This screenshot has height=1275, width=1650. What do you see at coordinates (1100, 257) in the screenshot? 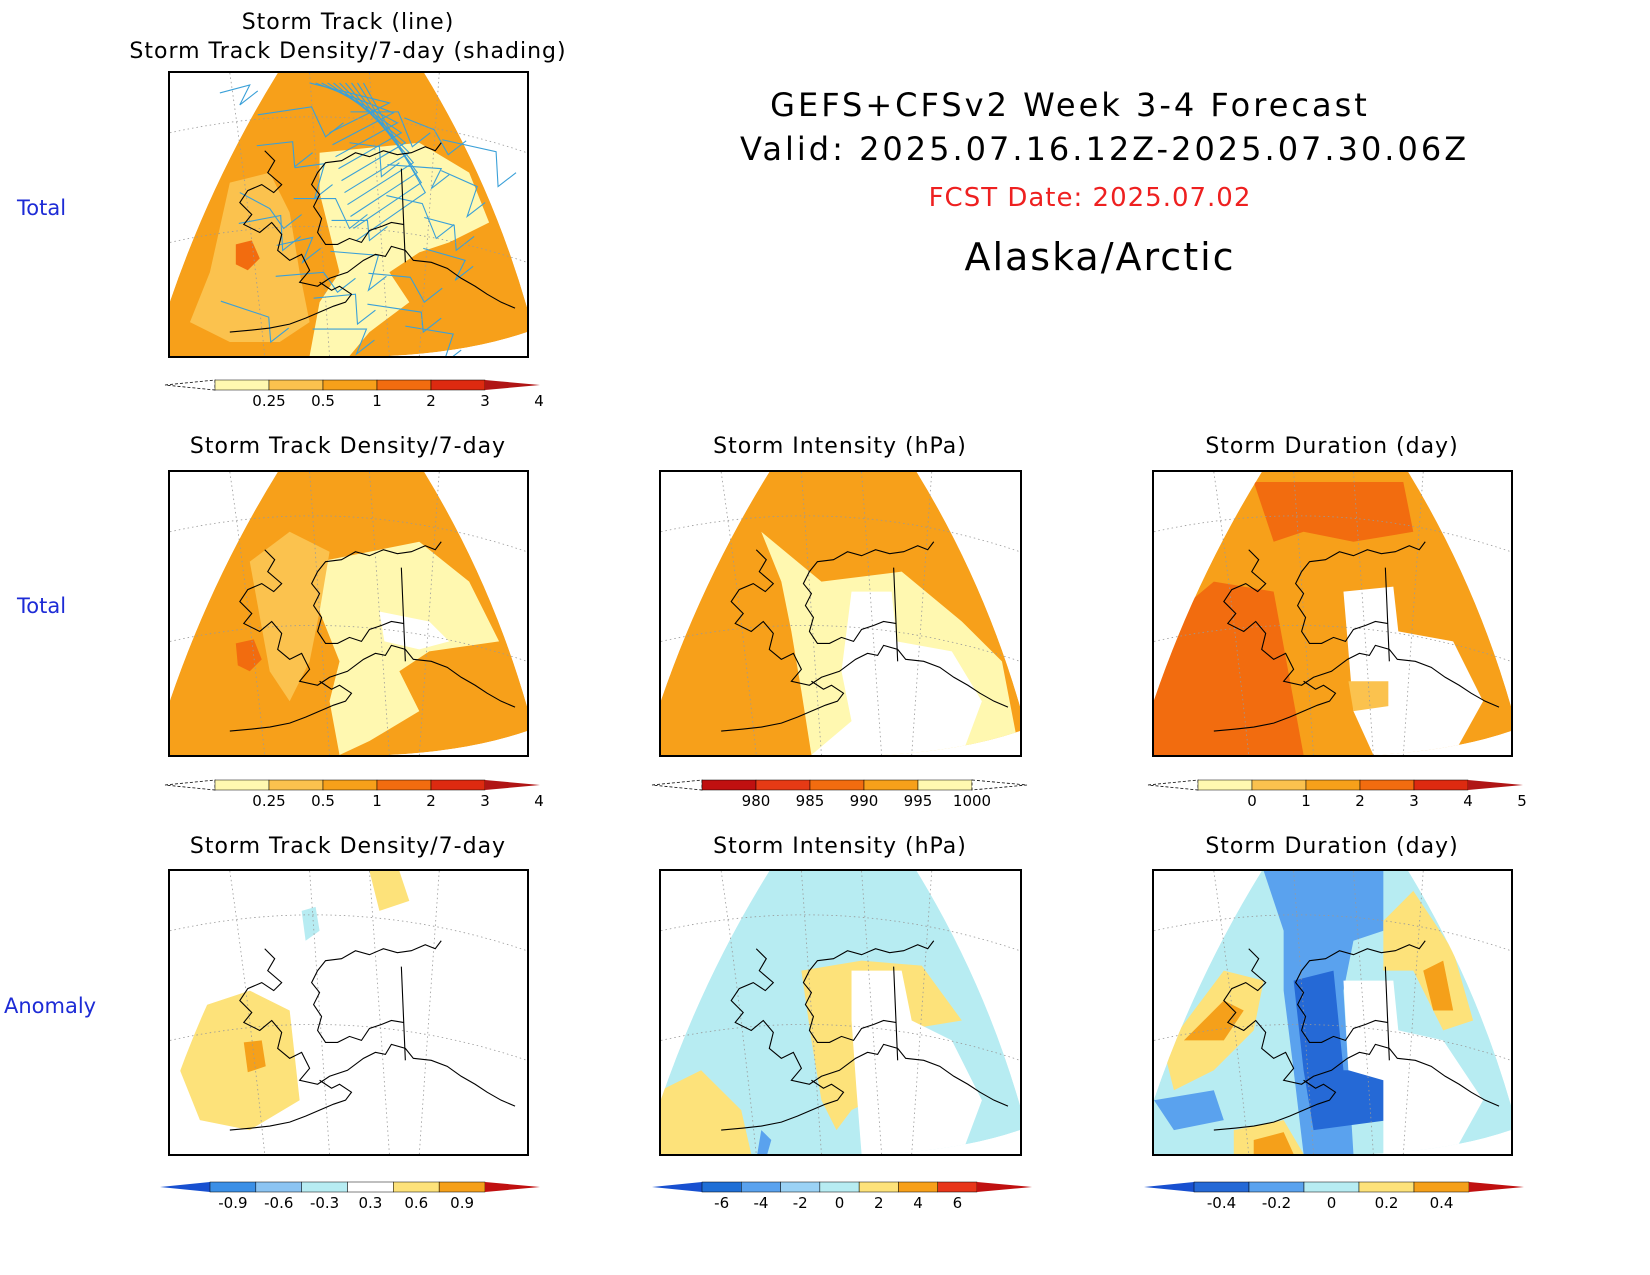
I see `region-name: Alaska/Arctic` at bounding box center [1100, 257].